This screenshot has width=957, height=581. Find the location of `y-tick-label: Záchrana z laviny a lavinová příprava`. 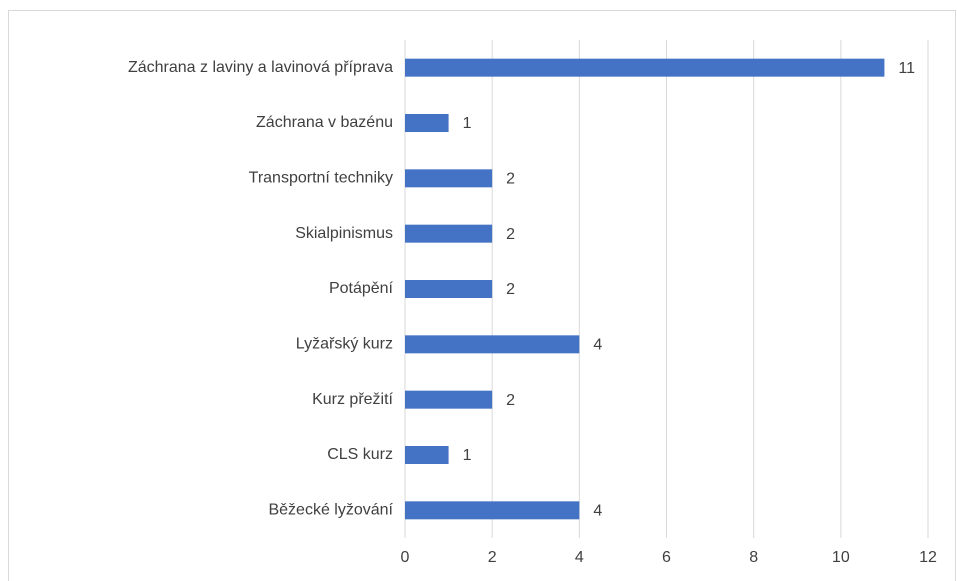

y-tick-label: Záchrana z laviny a lavinová příprava is located at coordinates (260, 67).